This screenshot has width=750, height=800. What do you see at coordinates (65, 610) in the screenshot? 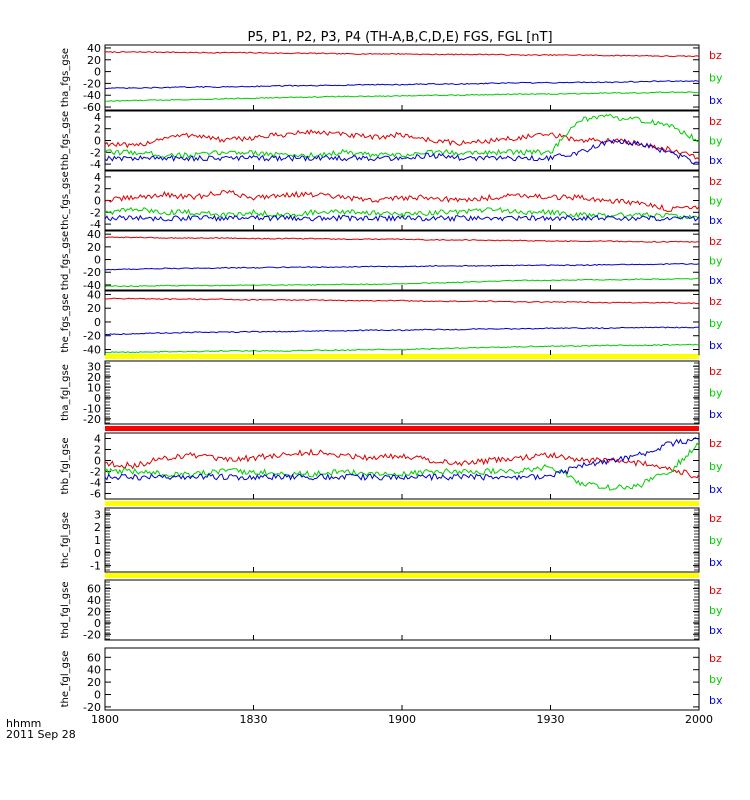
I see `y-axis-label: thd_fgl_gse` at bounding box center [65, 610].